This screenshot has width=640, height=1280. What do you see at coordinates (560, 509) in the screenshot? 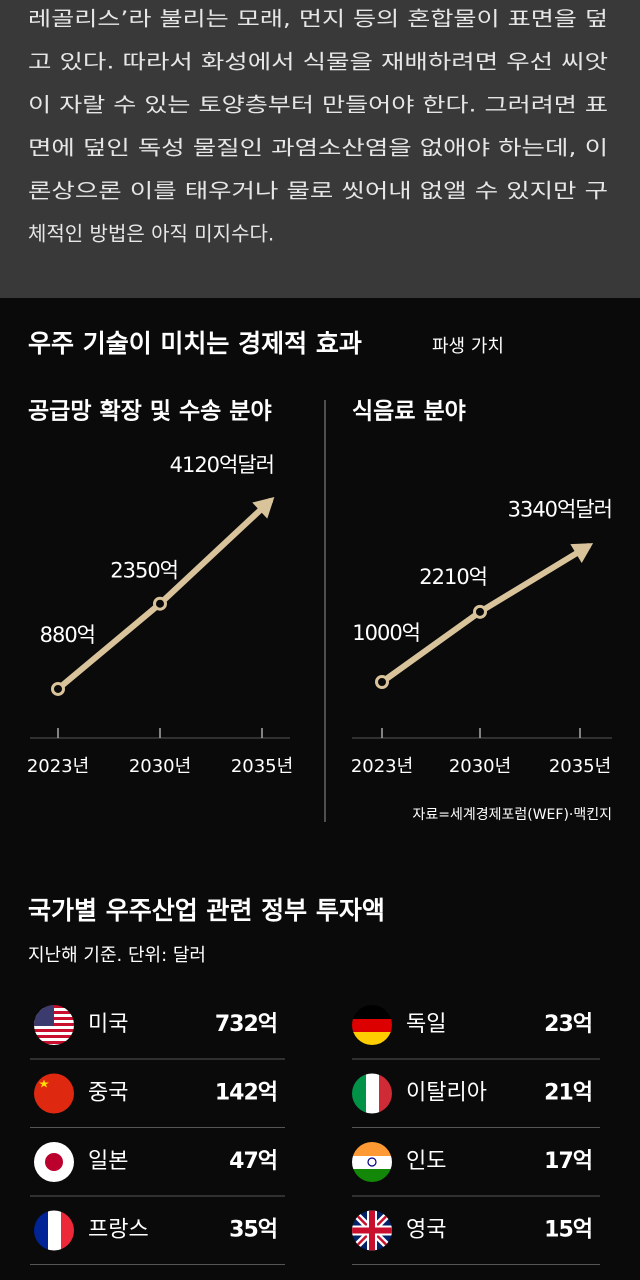
I see `value-label: 3340억달러` at bounding box center [560, 509].